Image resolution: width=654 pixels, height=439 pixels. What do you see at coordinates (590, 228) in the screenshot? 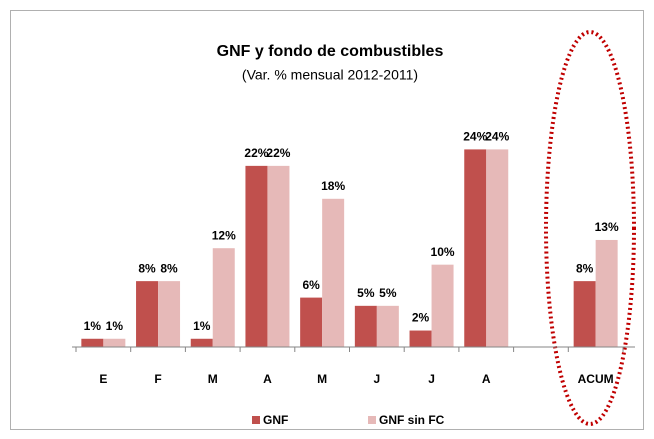
I see `highlight-ellipse` at bounding box center [590, 228].